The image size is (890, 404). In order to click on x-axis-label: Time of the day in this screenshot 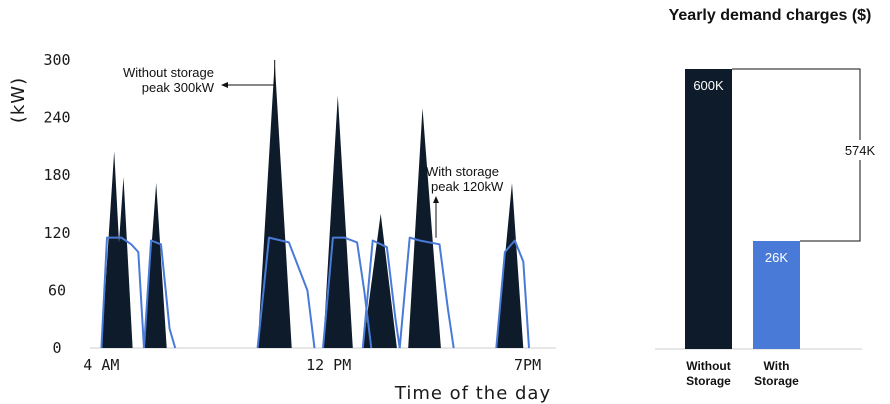, I will do `click(472, 393)`.